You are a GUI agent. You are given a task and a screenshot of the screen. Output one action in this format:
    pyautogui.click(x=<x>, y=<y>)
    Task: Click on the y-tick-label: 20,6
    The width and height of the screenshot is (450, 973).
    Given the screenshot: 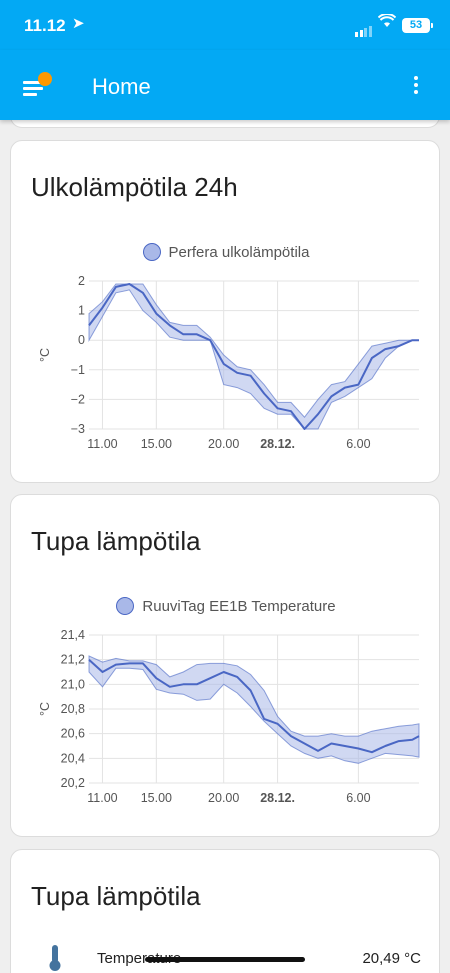 What is the action you would take?
    pyautogui.click(x=73, y=734)
    